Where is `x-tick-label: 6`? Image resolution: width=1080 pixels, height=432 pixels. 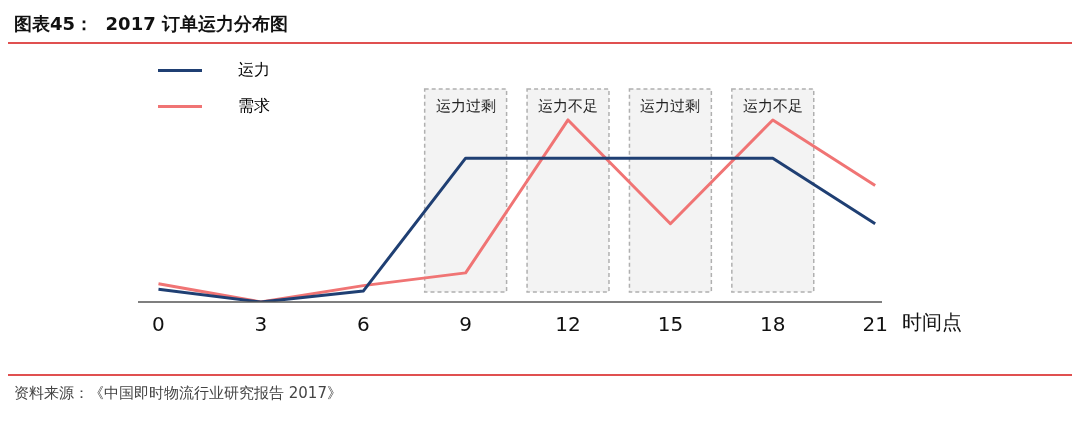
x-tick-label: 6 is located at coordinates (363, 324).